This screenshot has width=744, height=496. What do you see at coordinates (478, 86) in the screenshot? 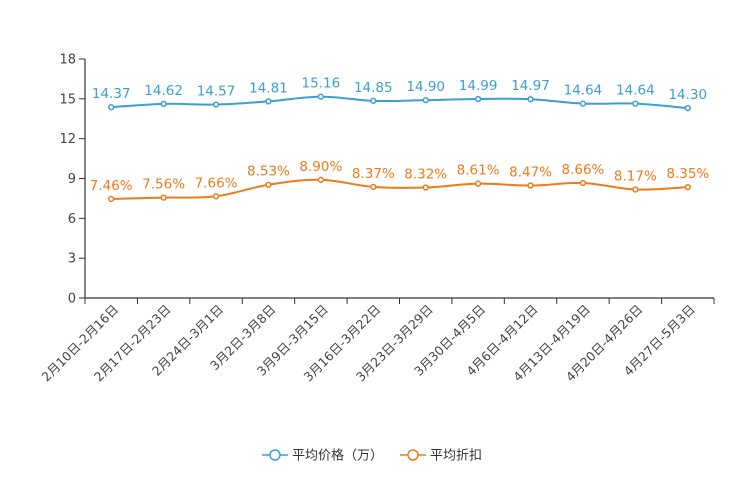
I see `data-label: 14.99` at bounding box center [478, 86].